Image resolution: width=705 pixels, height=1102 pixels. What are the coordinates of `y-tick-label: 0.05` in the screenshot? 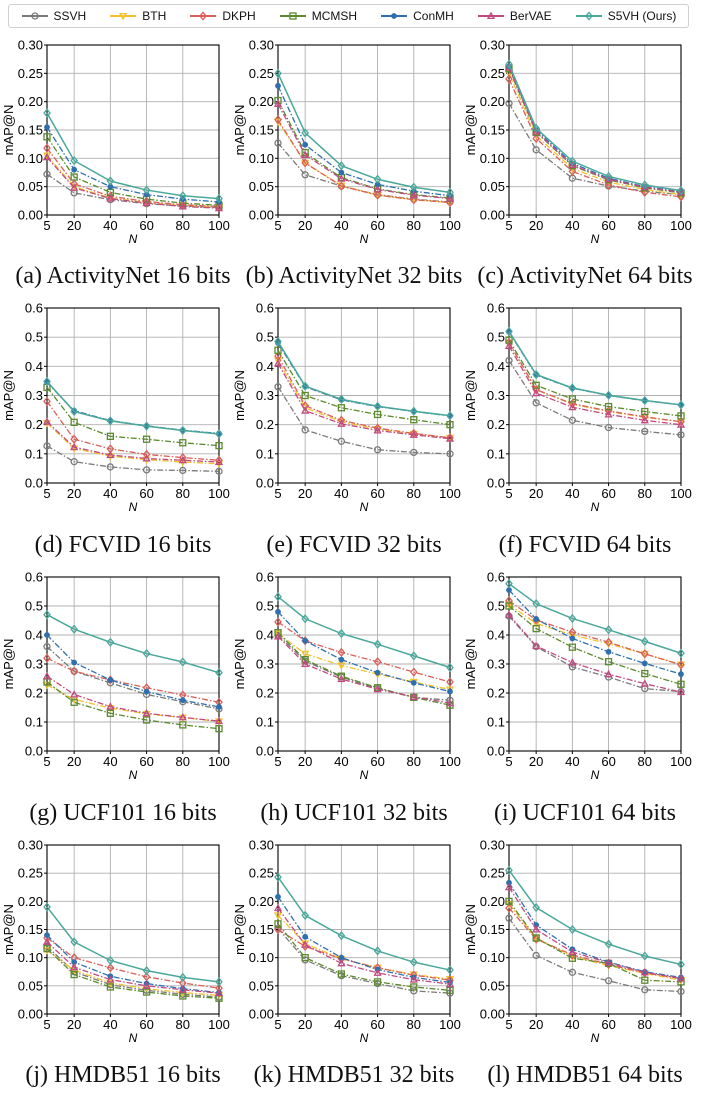 It's located at (492, 985).